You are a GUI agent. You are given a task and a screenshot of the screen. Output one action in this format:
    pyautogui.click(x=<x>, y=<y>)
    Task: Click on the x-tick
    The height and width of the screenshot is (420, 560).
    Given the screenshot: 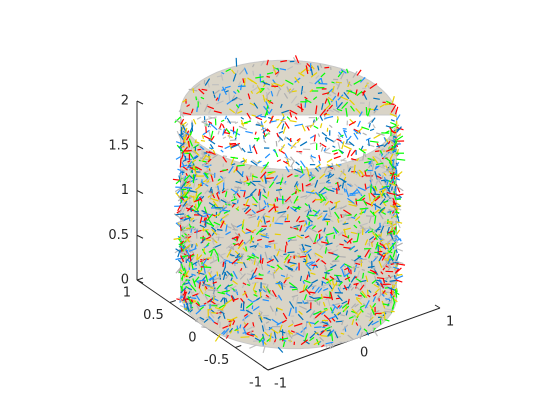 What is the action you would take?
    pyautogui.click(x=265, y=368)
    